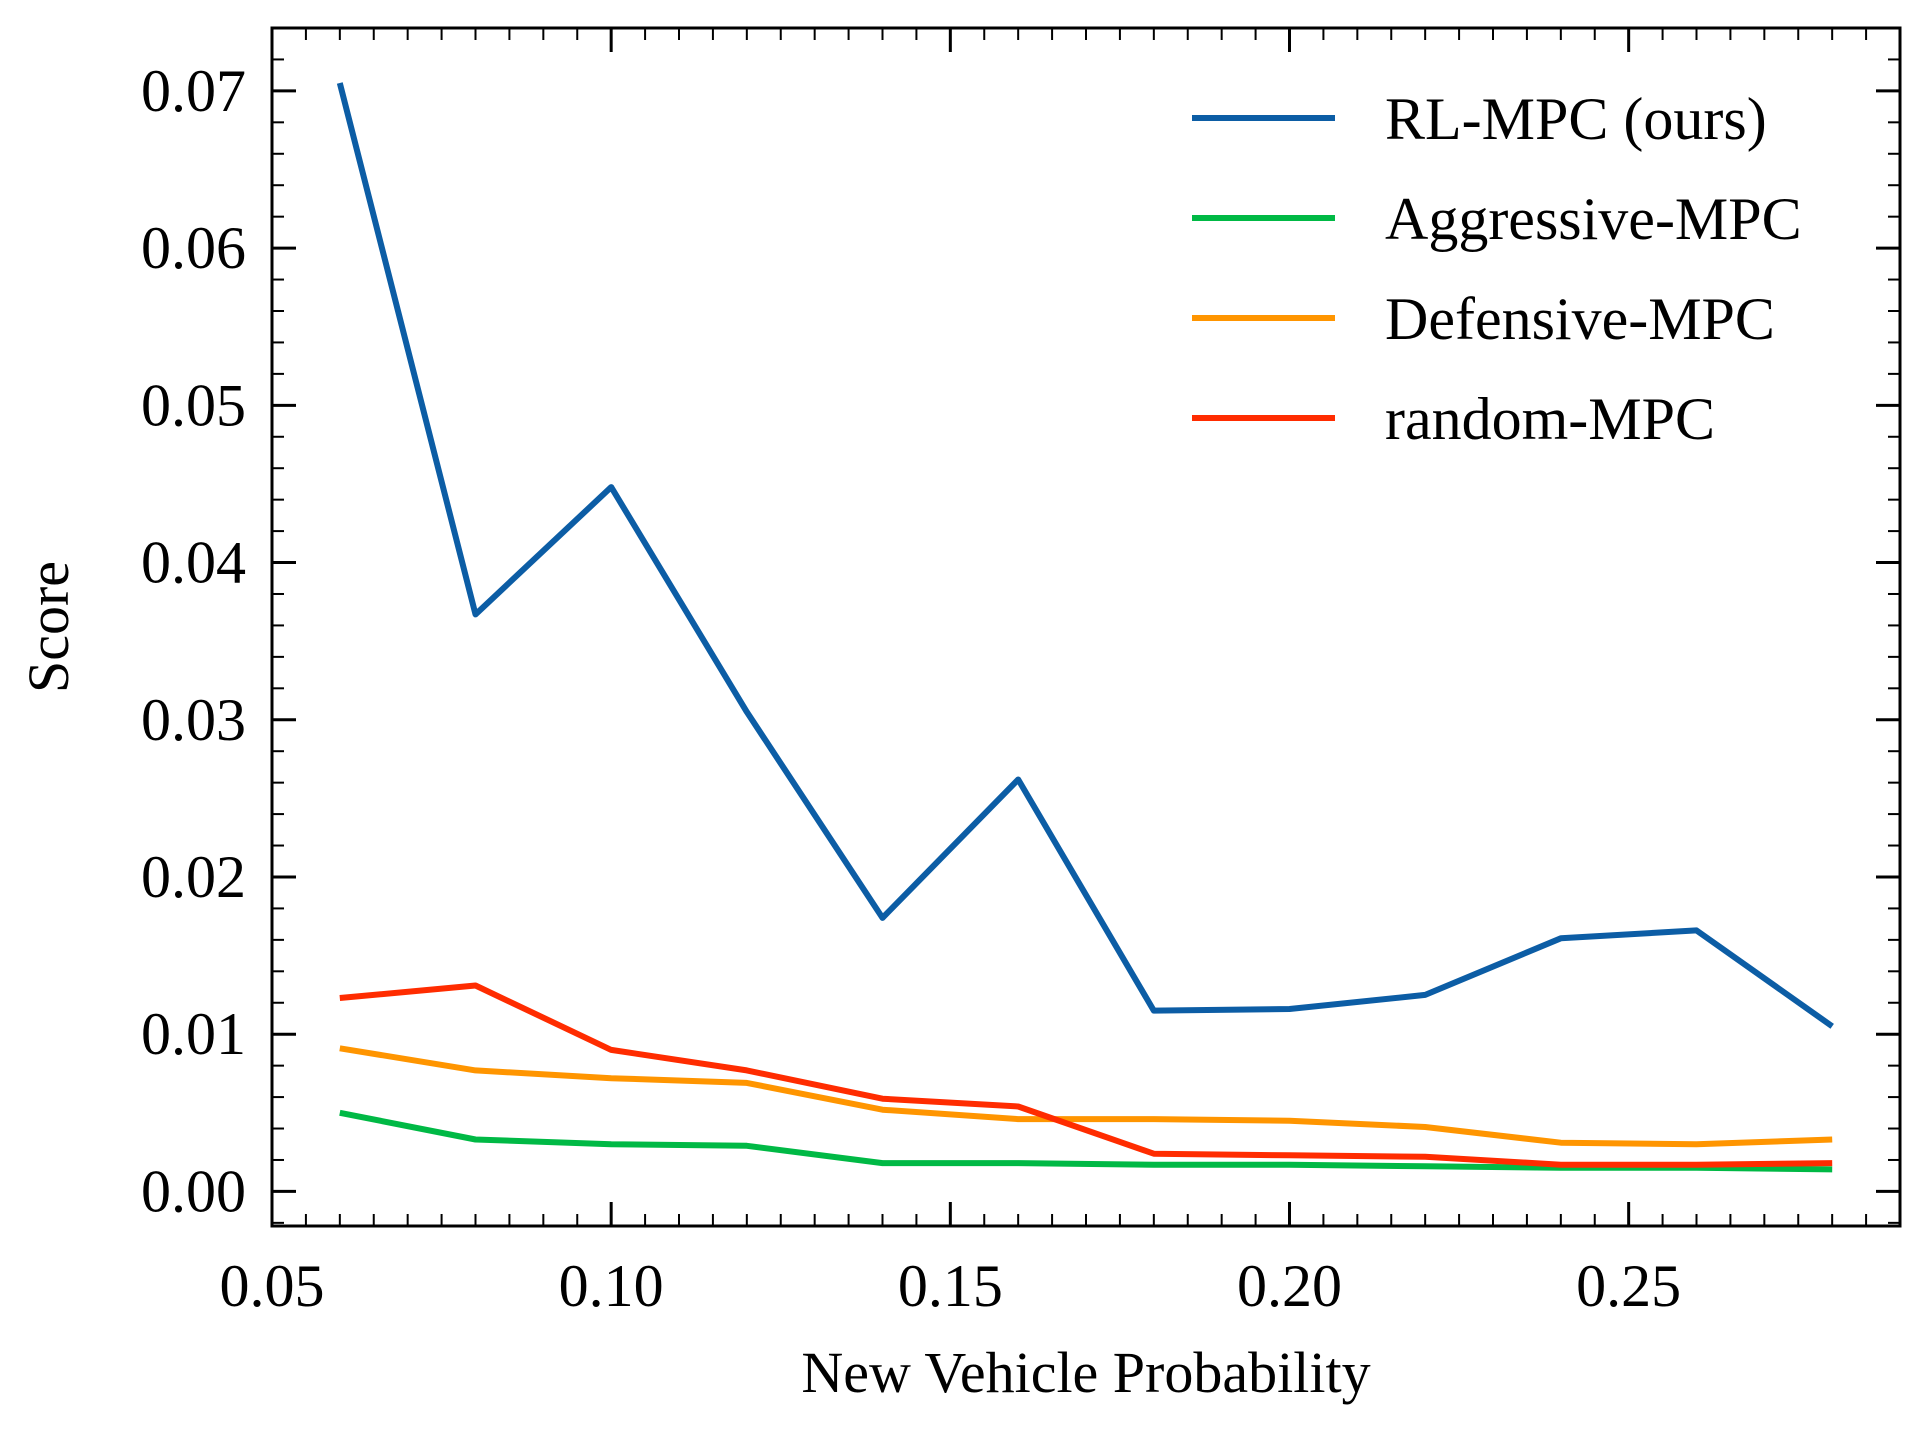 The height and width of the screenshot is (1430, 1927). I want to click on y-axis-label: Score, so click(48, 627).